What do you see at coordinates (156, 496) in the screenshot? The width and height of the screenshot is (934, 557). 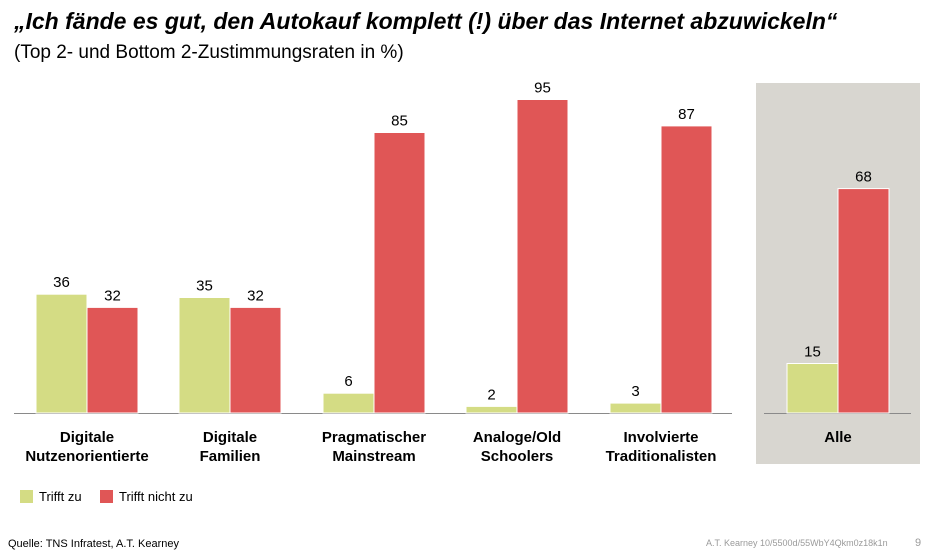 I see `legend-label-trifft-nicht-zu: Trifft nicht zu` at bounding box center [156, 496].